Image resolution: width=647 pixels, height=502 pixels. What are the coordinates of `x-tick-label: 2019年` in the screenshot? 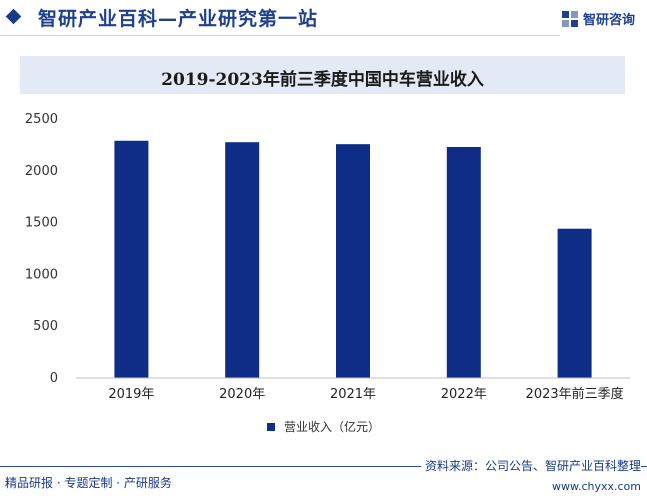 It's located at (131, 394).